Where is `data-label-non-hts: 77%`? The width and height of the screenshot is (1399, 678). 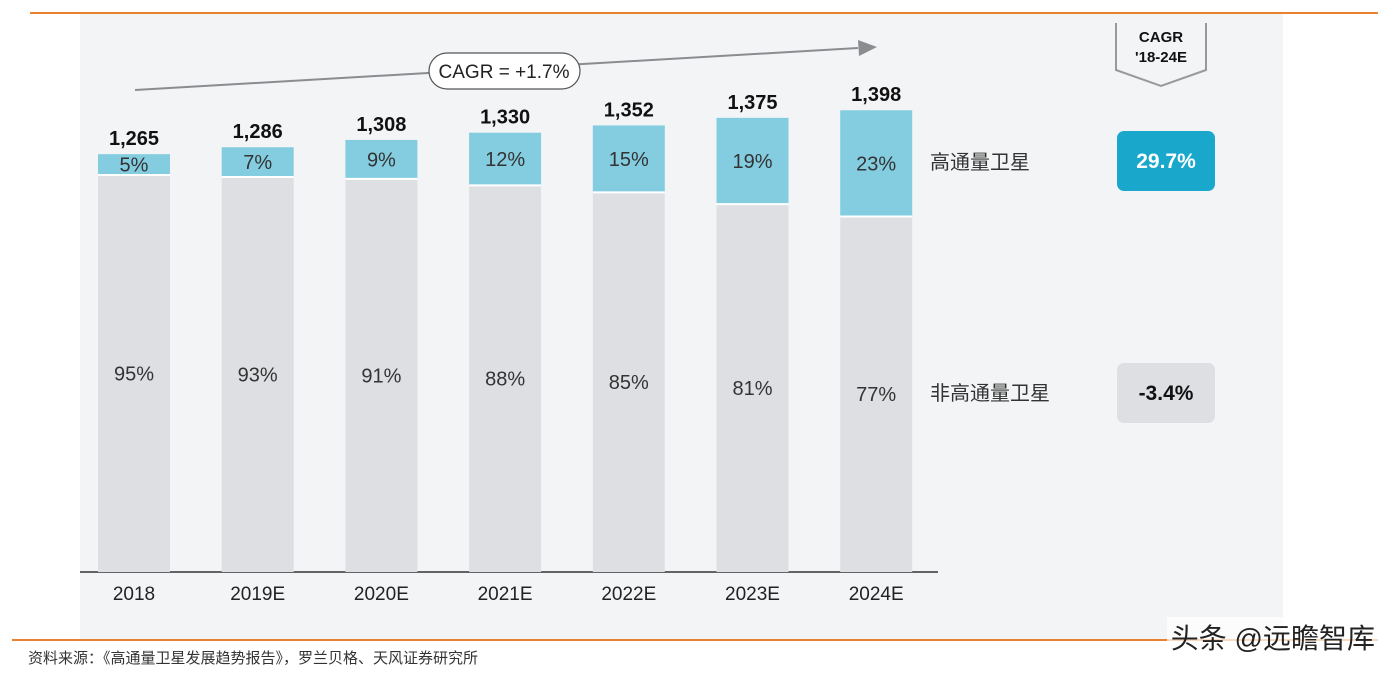 data-label-non-hts: 77% is located at coordinates (876, 395).